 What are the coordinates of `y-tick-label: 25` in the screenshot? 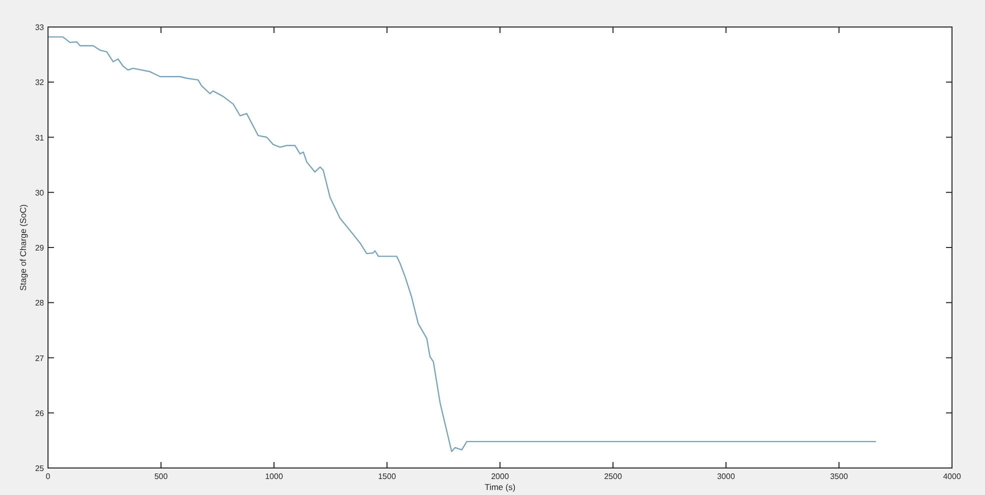 It's located at (40, 468).